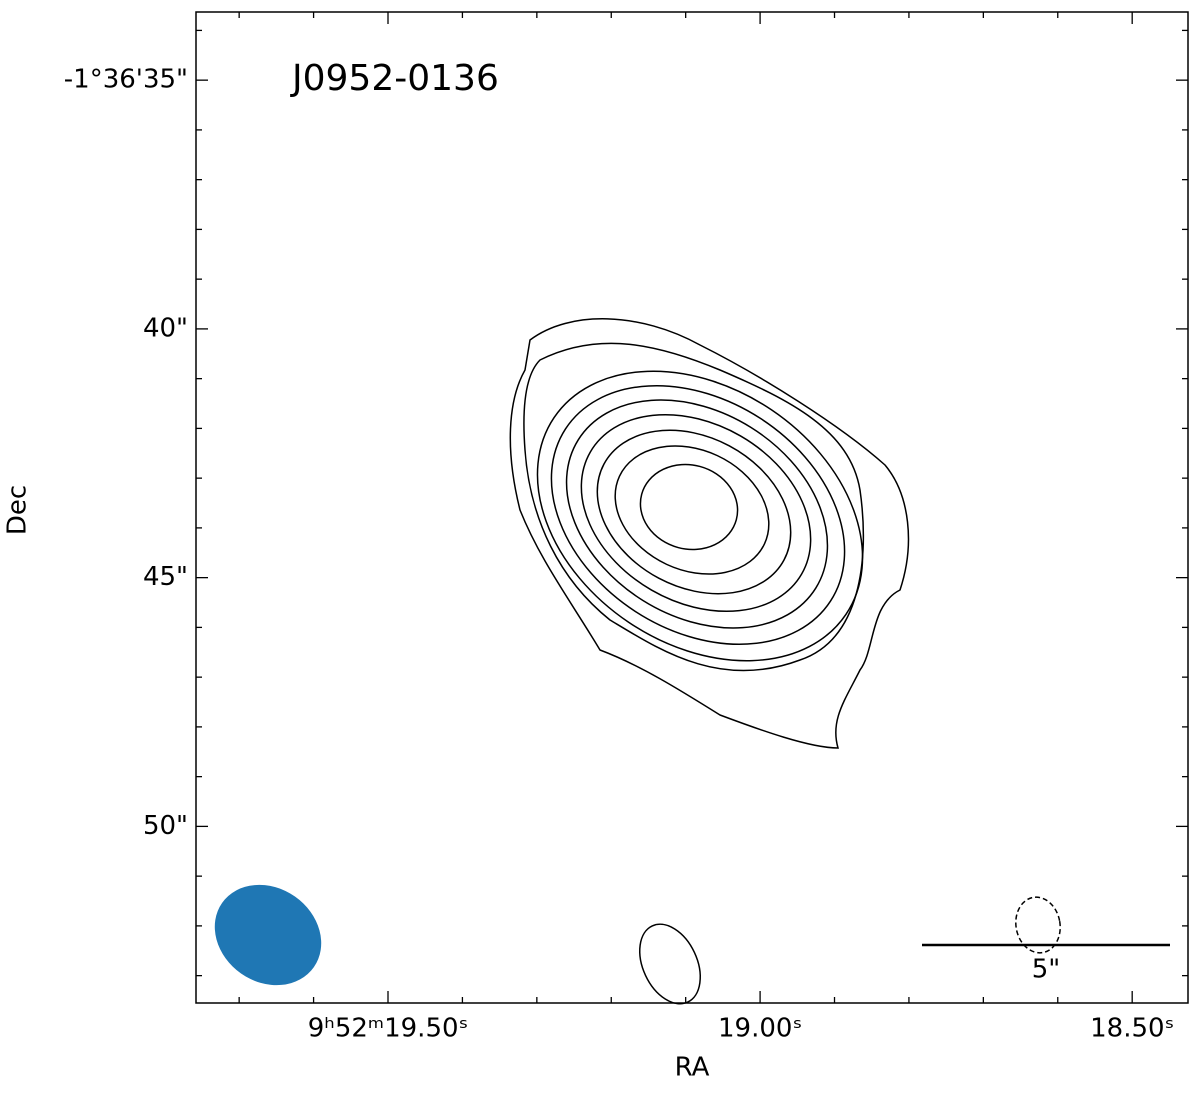 This screenshot has height=1094, width=1200. Describe the element at coordinates (388, 1029) in the screenshot. I see `x-tick-label: 9ʰ52ᵐ19.50ˢ` at that location.